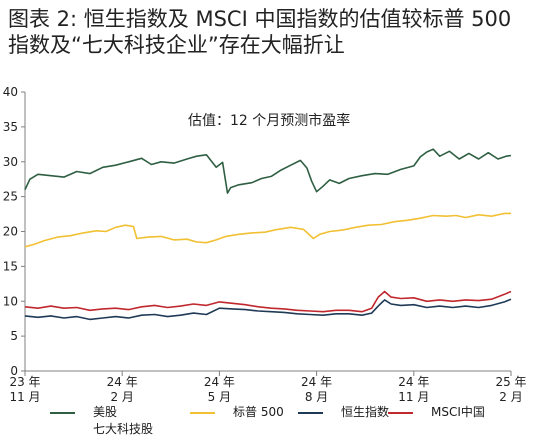  I want to click on x-tick-label: 24 年 11 月, so click(413, 389).